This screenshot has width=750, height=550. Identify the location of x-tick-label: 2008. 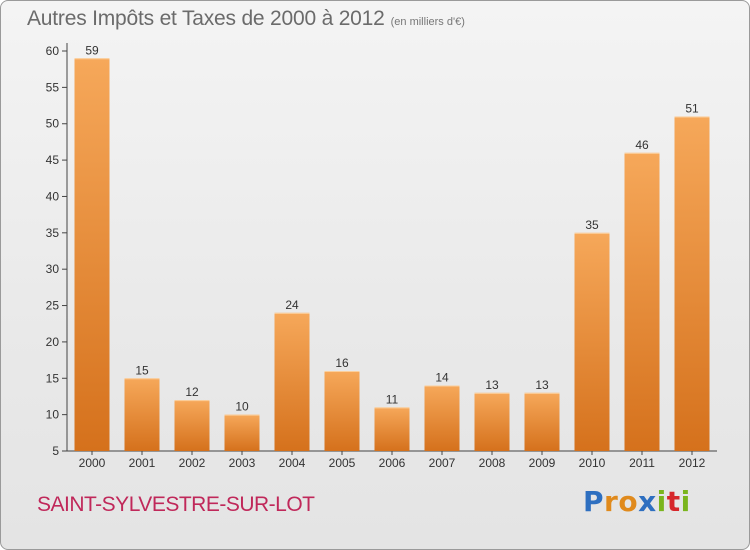
(492, 463).